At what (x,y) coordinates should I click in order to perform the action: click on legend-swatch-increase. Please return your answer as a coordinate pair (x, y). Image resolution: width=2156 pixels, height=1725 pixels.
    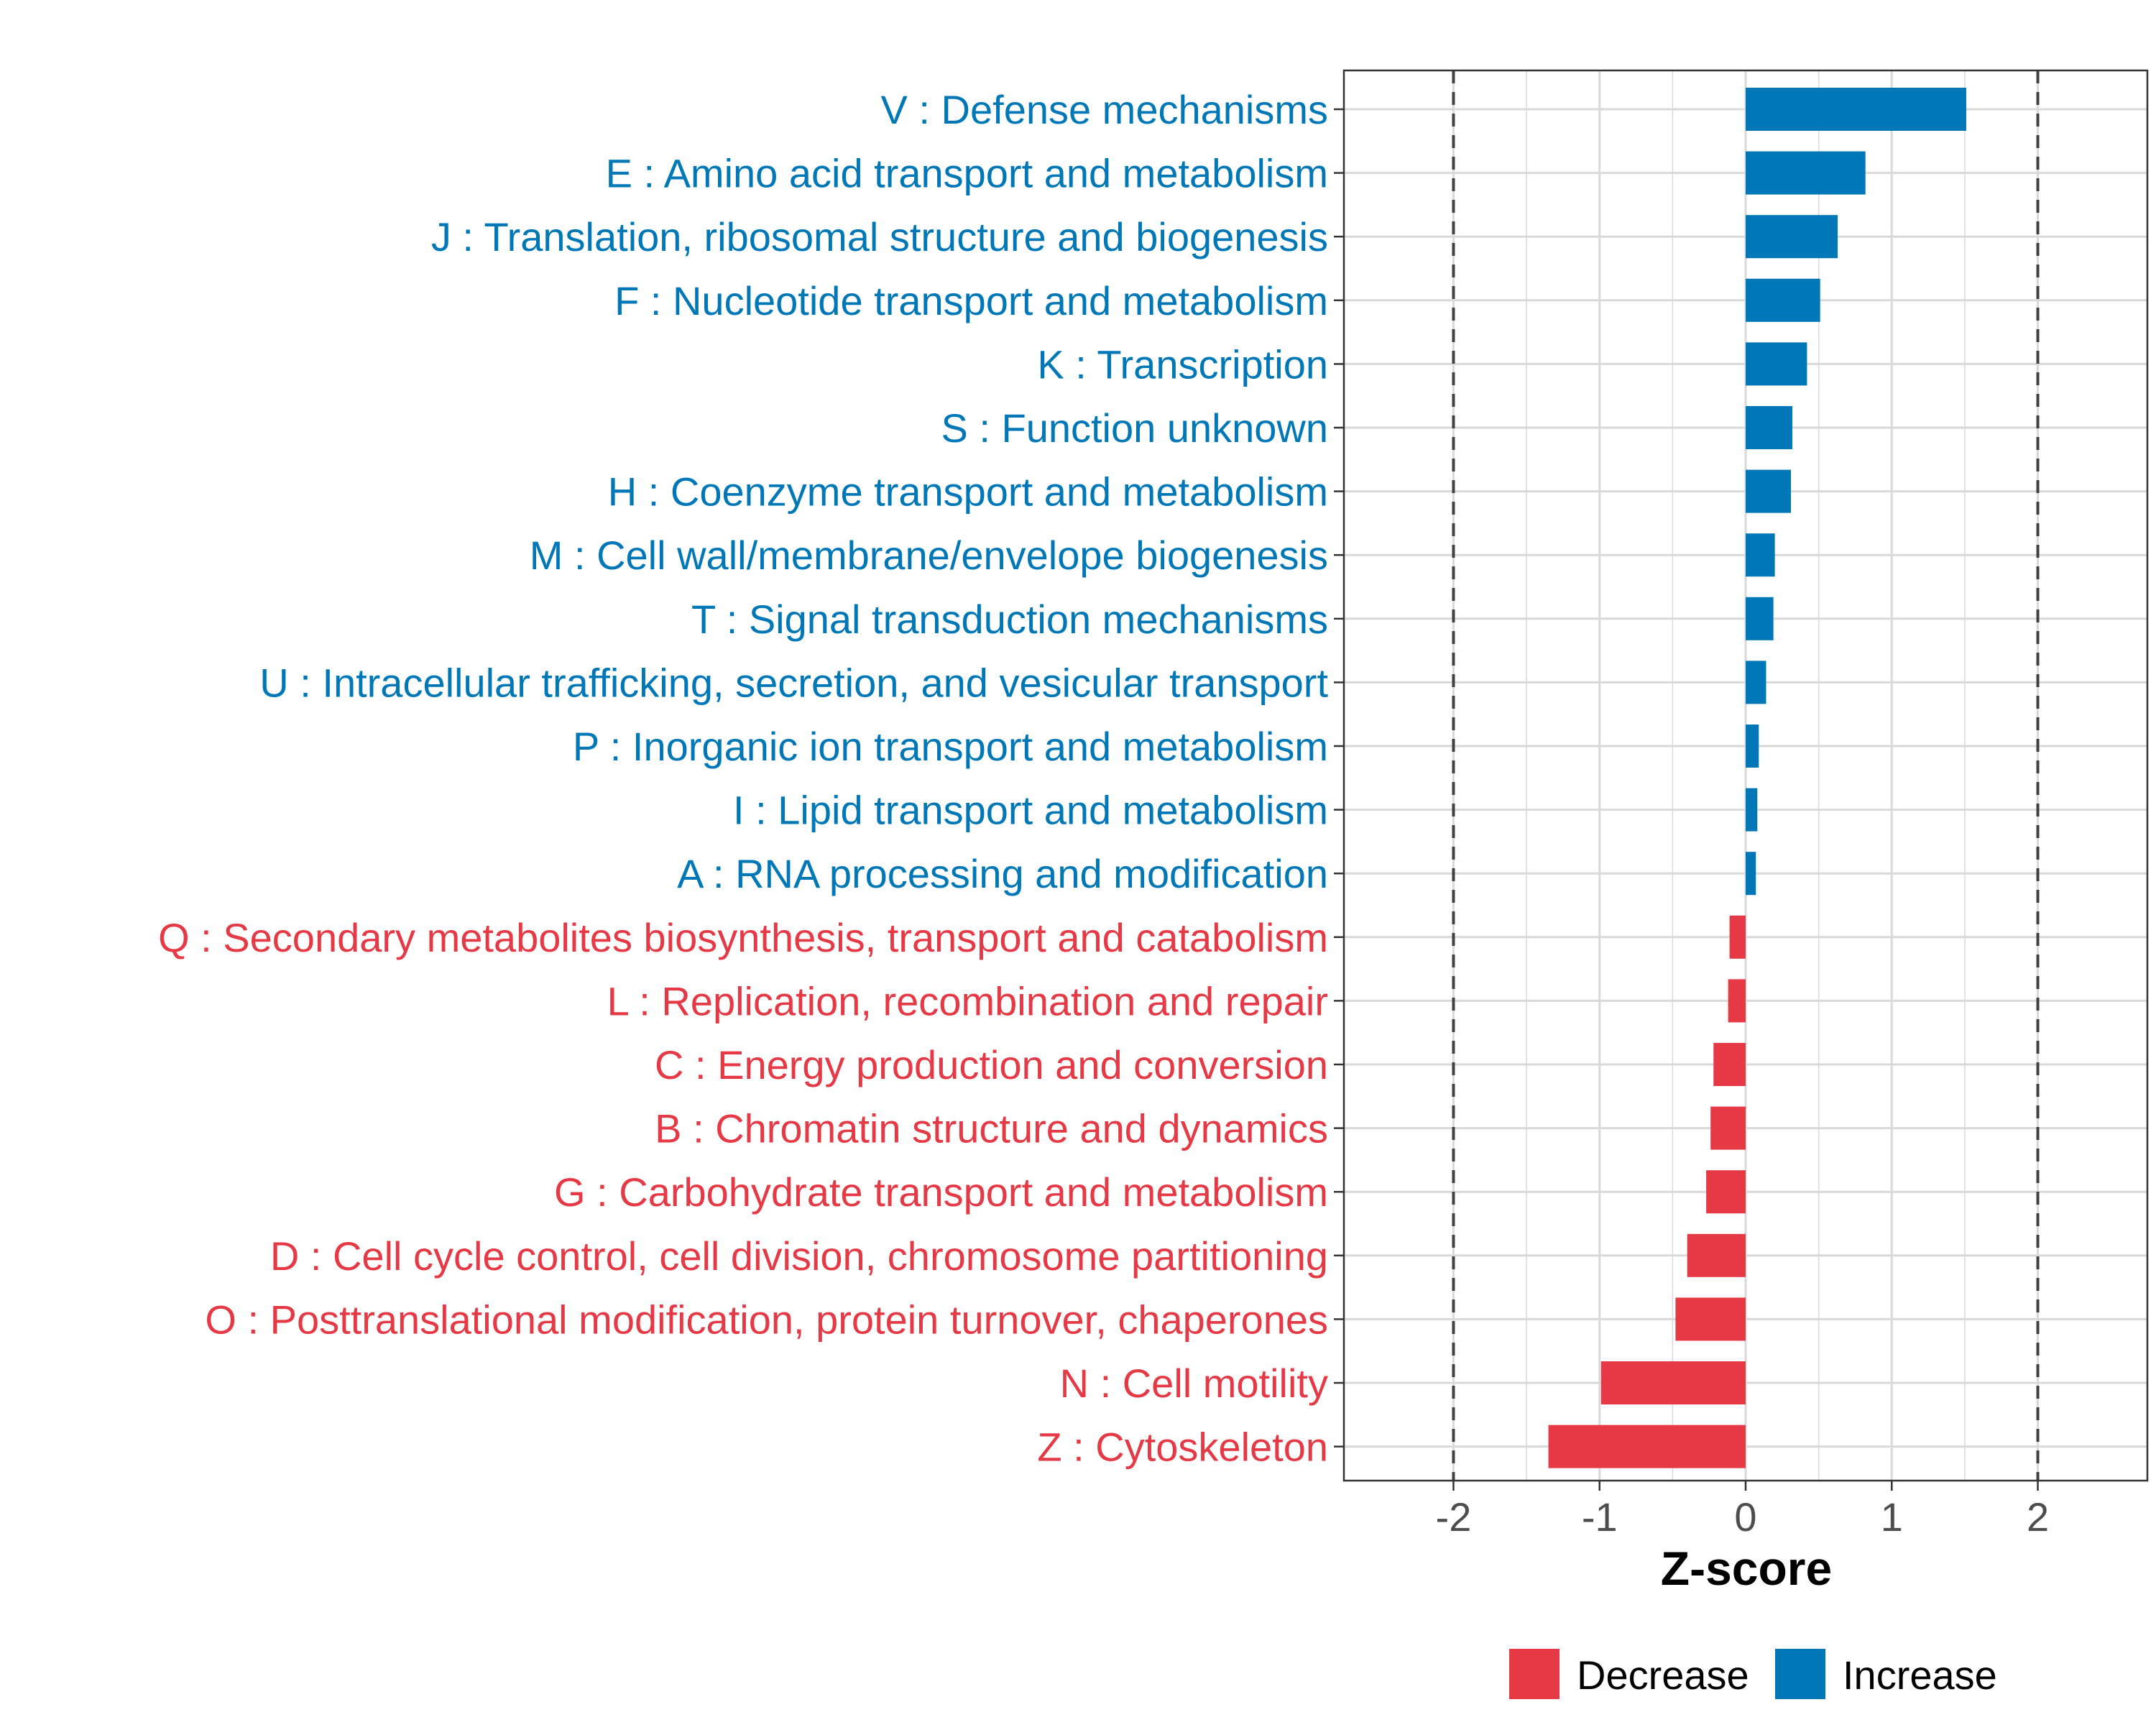
    Looking at the image, I should click on (1800, 1674).